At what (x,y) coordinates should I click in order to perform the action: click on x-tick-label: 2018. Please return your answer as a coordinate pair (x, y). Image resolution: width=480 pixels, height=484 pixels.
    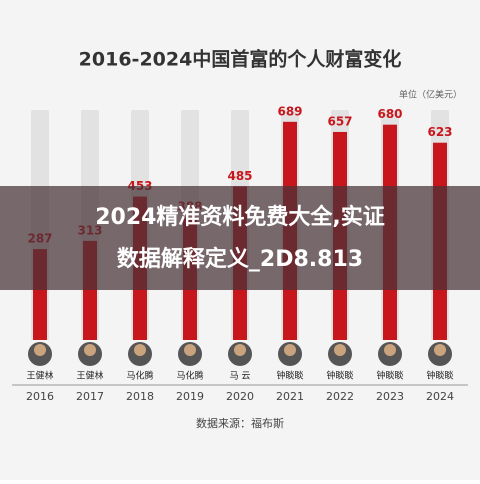
    Looking at the image, I should click on (140, 396).